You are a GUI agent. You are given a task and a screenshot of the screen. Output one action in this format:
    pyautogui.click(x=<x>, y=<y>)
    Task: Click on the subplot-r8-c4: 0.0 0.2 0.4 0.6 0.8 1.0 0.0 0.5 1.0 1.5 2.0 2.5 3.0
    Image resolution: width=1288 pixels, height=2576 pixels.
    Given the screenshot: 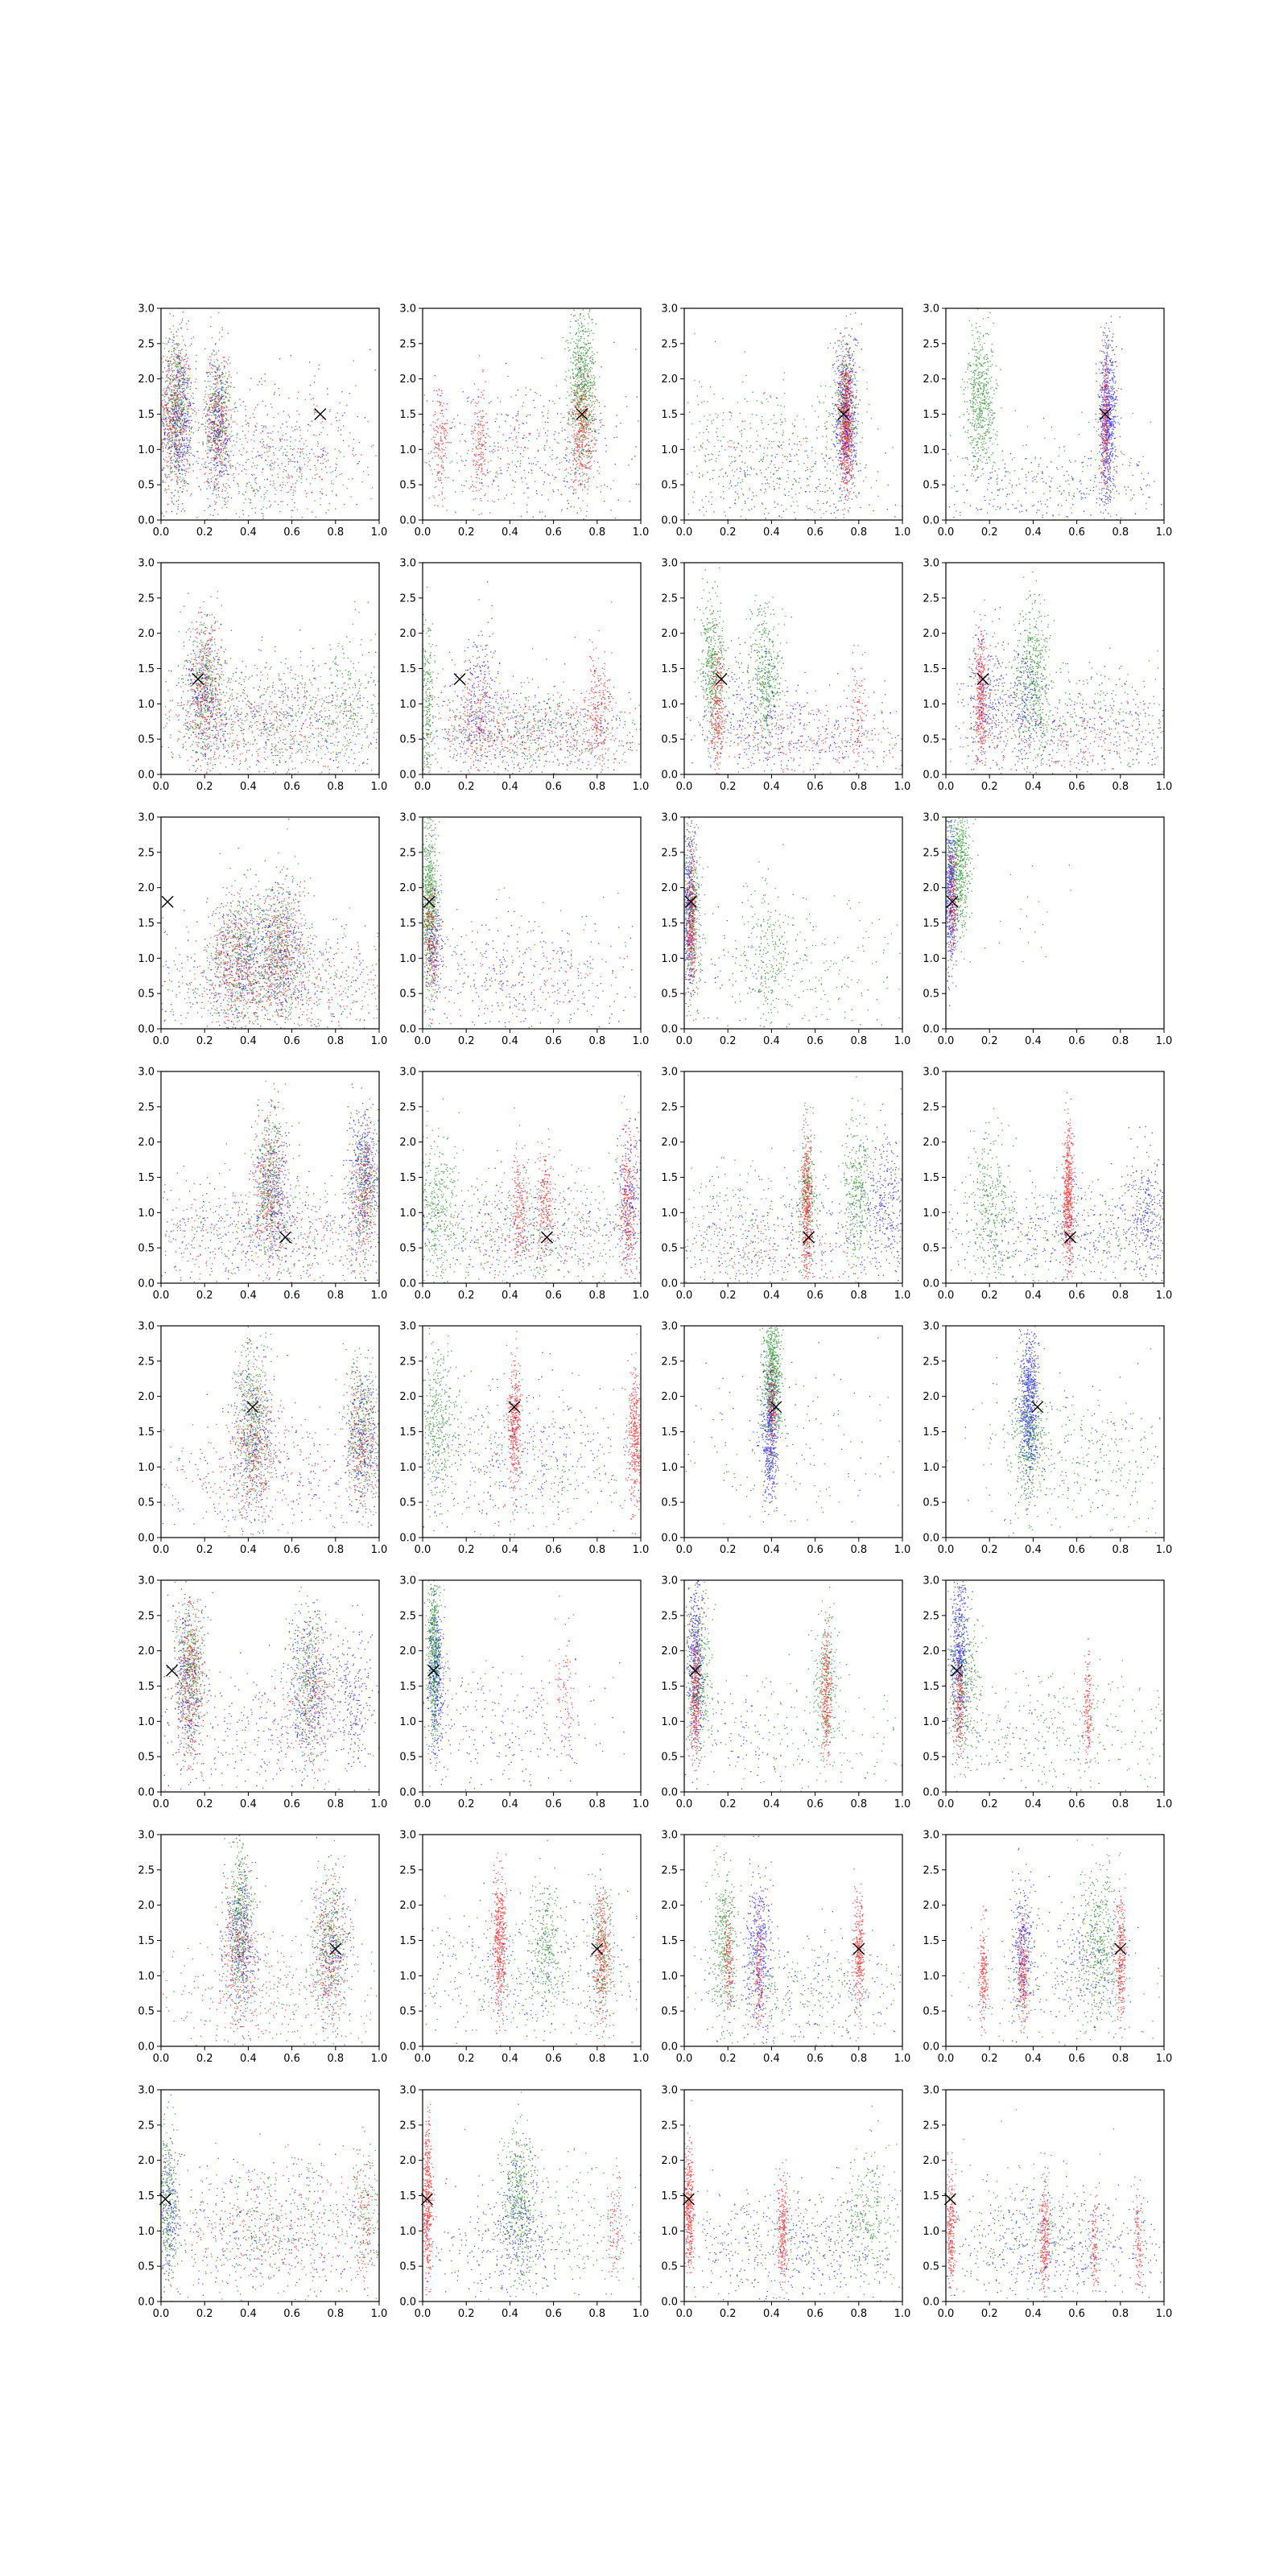 What is the action you would take?
    pyautogui.click(x=1047, y=2203)
    